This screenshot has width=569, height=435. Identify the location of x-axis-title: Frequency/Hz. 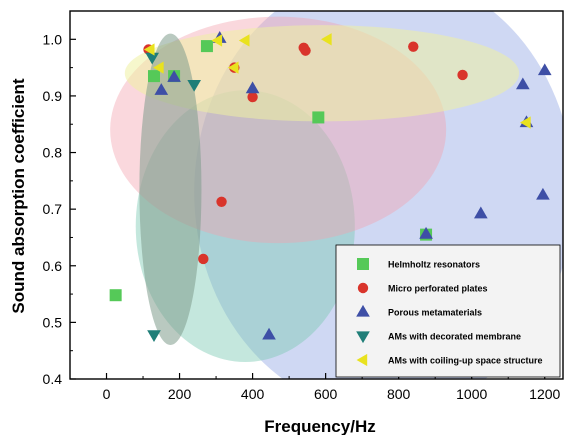
(319, 426).